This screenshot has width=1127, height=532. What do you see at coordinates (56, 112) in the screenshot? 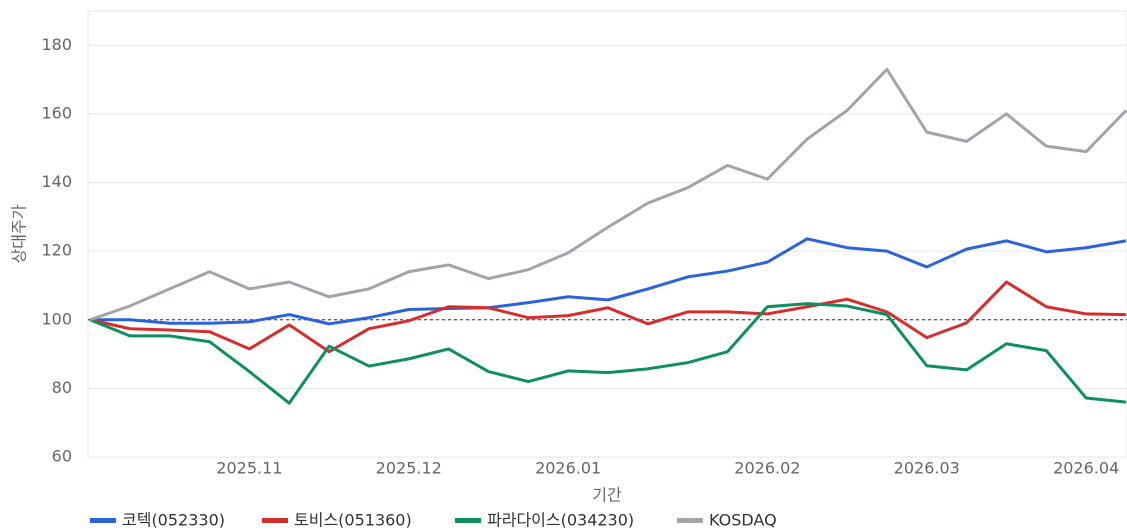
I see `y-tick-label: 160` at bounding box center [56, 112].